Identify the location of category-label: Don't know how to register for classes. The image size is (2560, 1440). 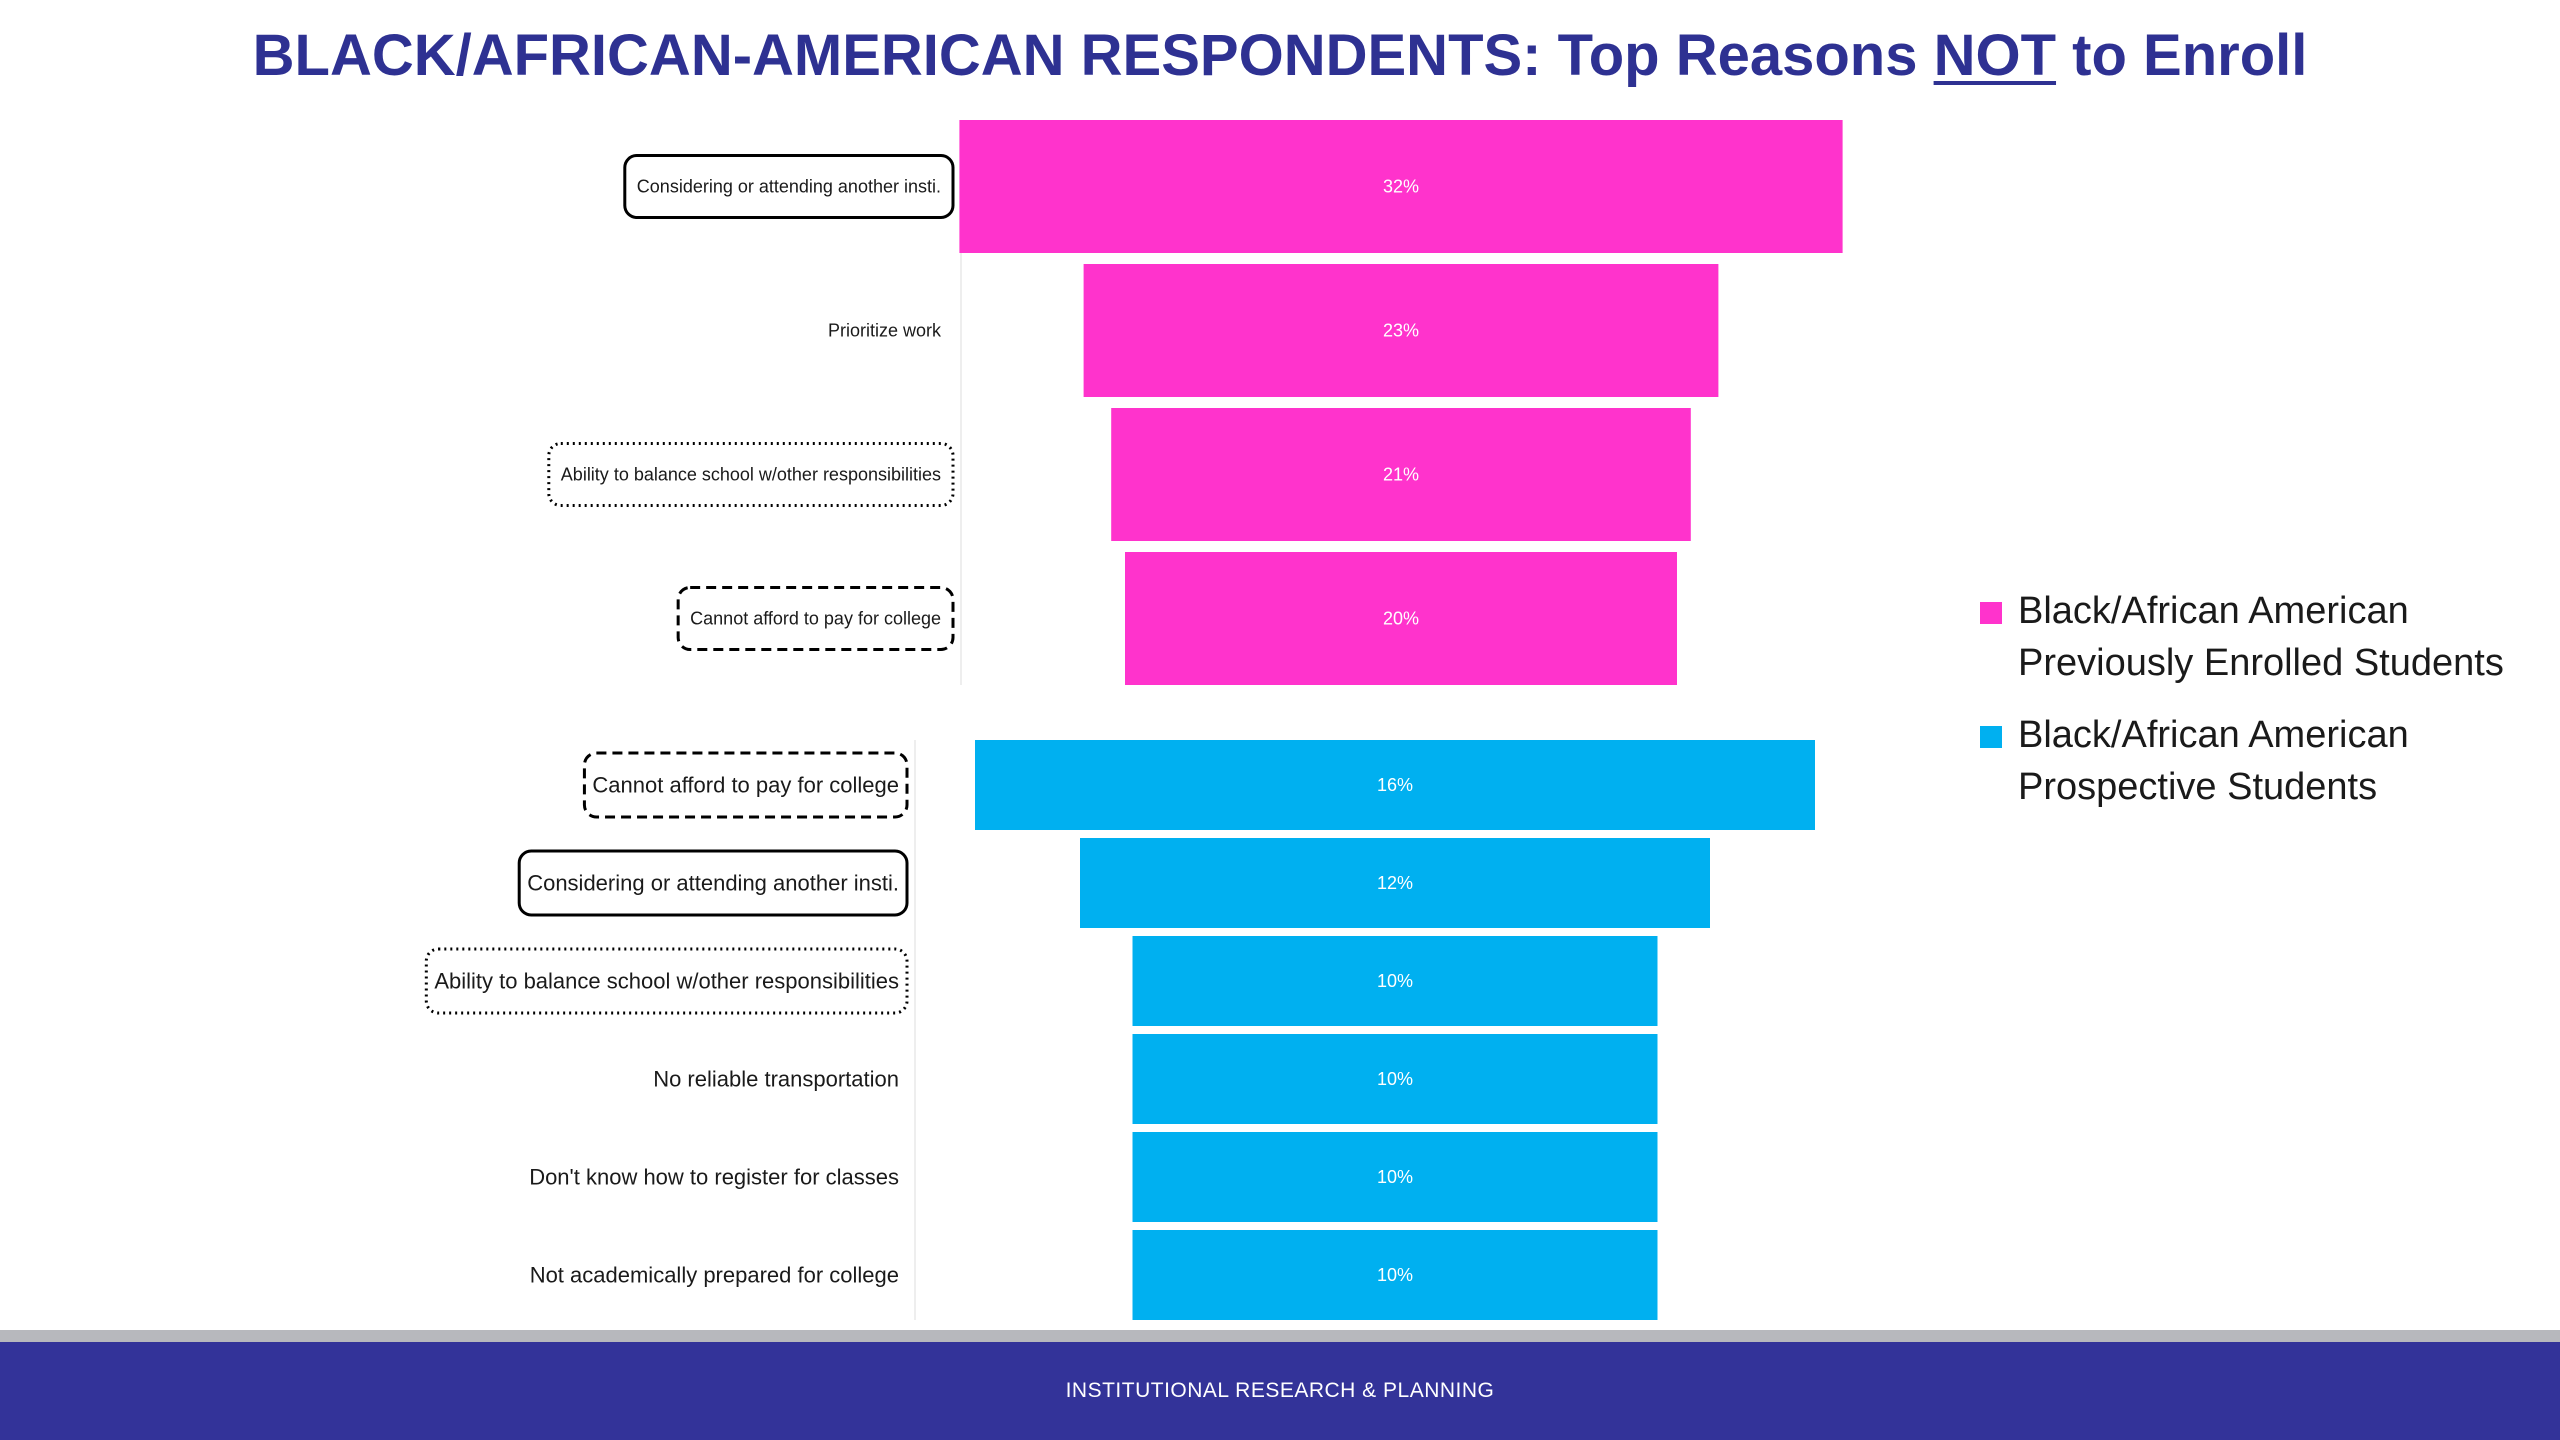
(714, 1177).